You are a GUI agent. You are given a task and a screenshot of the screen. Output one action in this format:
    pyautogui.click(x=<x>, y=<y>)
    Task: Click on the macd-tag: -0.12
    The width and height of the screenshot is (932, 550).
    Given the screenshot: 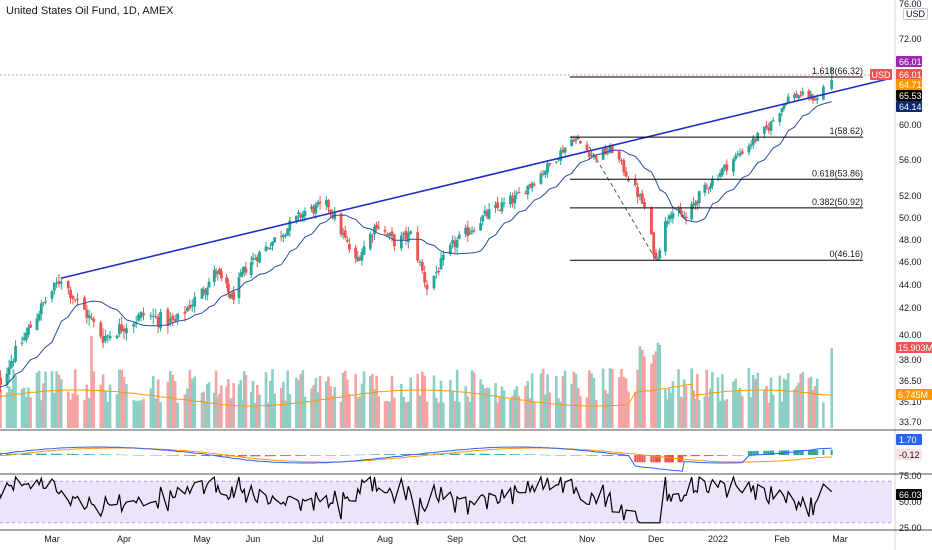 What is the action you would take?
    pyautogui.click(x=909, y=455)
    